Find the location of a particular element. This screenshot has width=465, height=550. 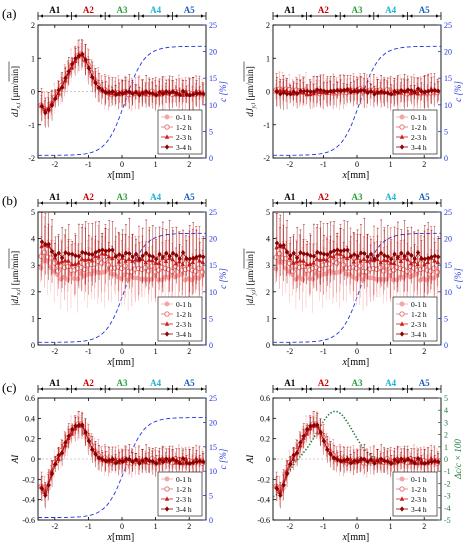

y-axis-label: AI is located at coordinates (250, 459).